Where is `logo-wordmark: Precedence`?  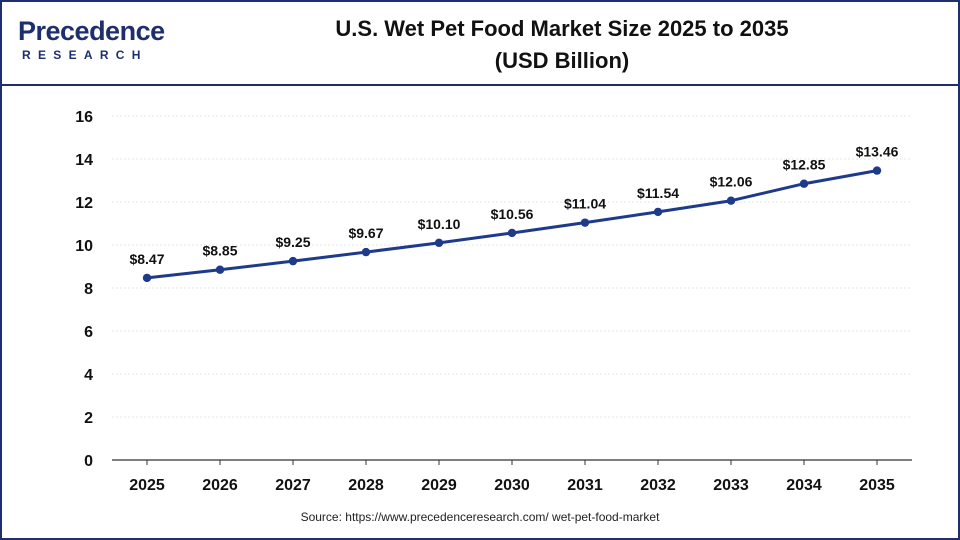
logo-wordmark: Precedence is located at coordinates (91, 31).